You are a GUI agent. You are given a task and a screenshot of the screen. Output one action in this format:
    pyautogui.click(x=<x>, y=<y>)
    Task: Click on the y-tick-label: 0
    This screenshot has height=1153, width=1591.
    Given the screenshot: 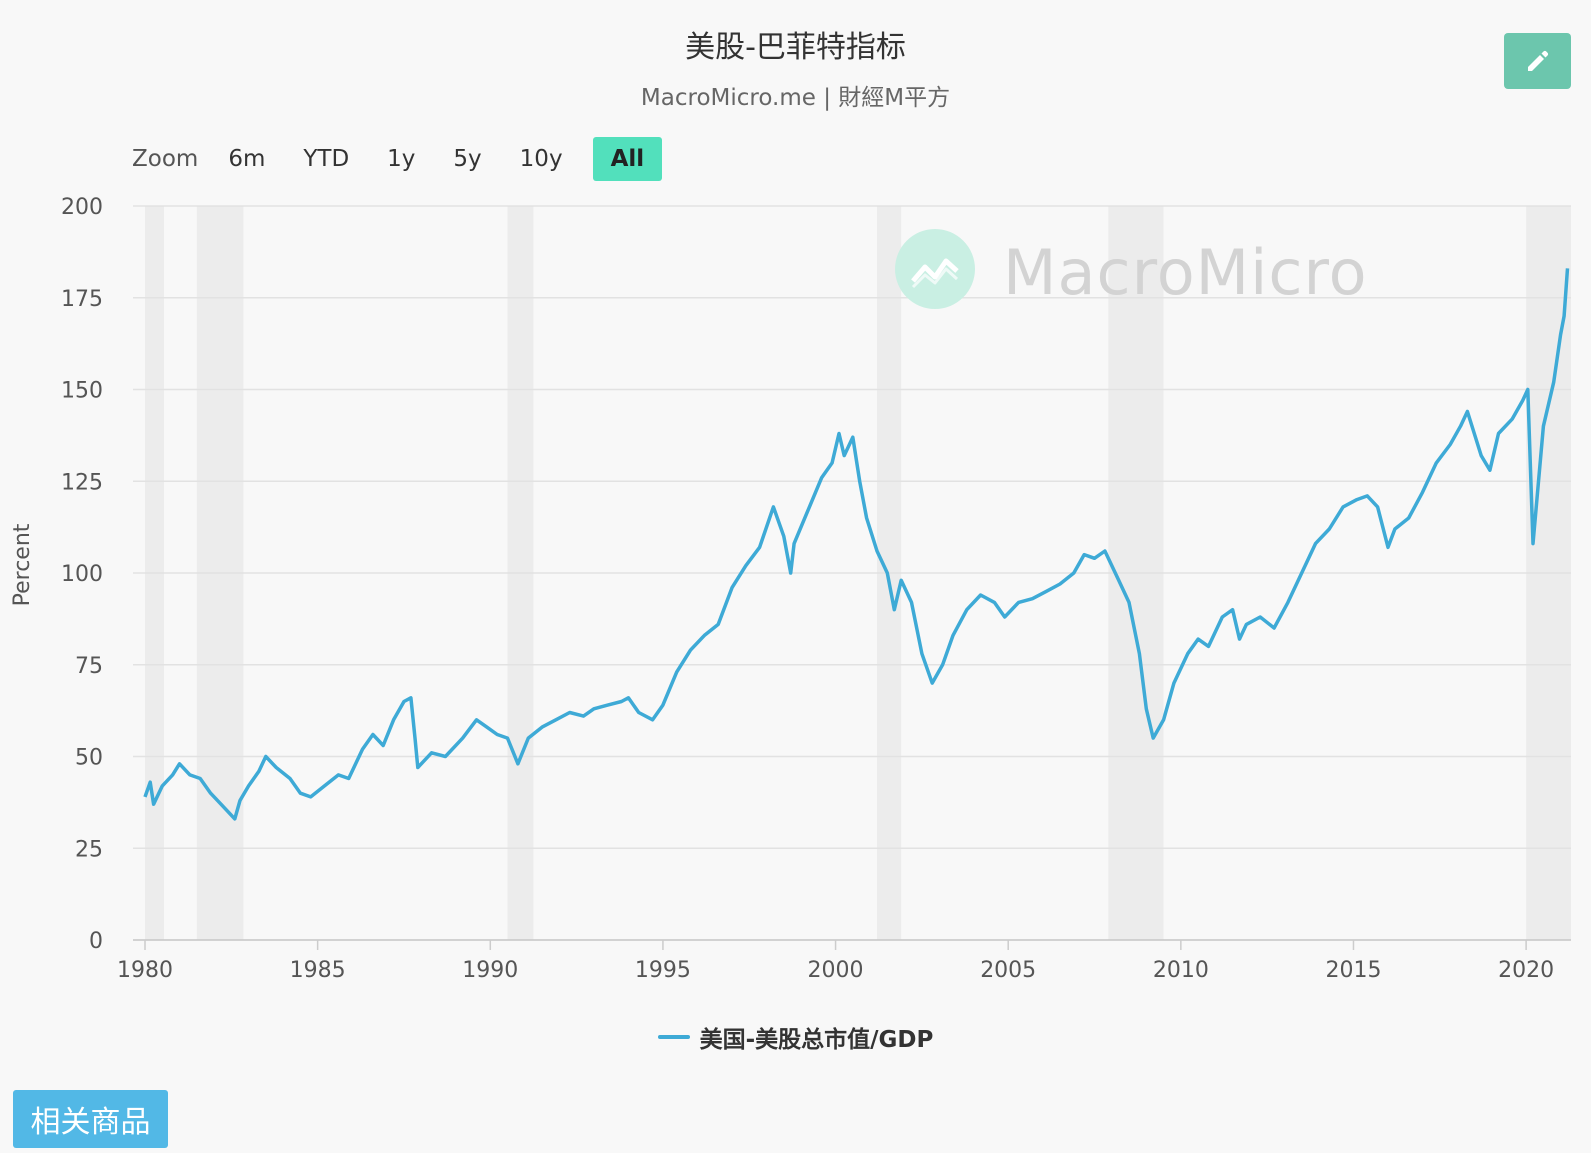 What is the action you would take?
    pyautogui.click(x=96, y=941)
    